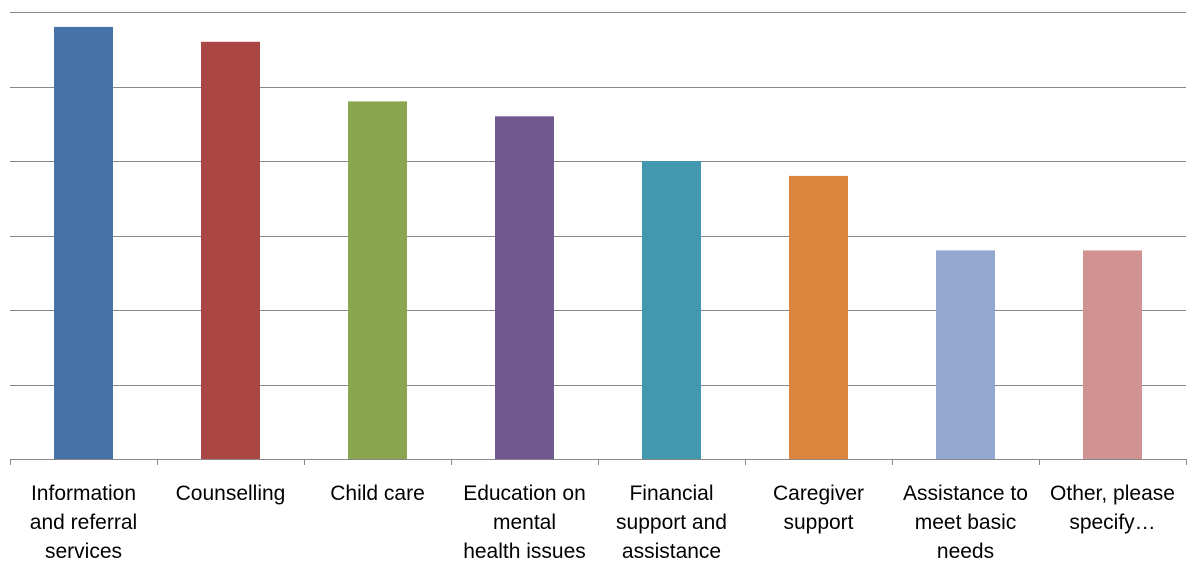 Image resolution: width=1196 pixels, height=569 pixels. Describe the element at coordinates (598, 462) in the screenshot. I see `x-axis` at that location.